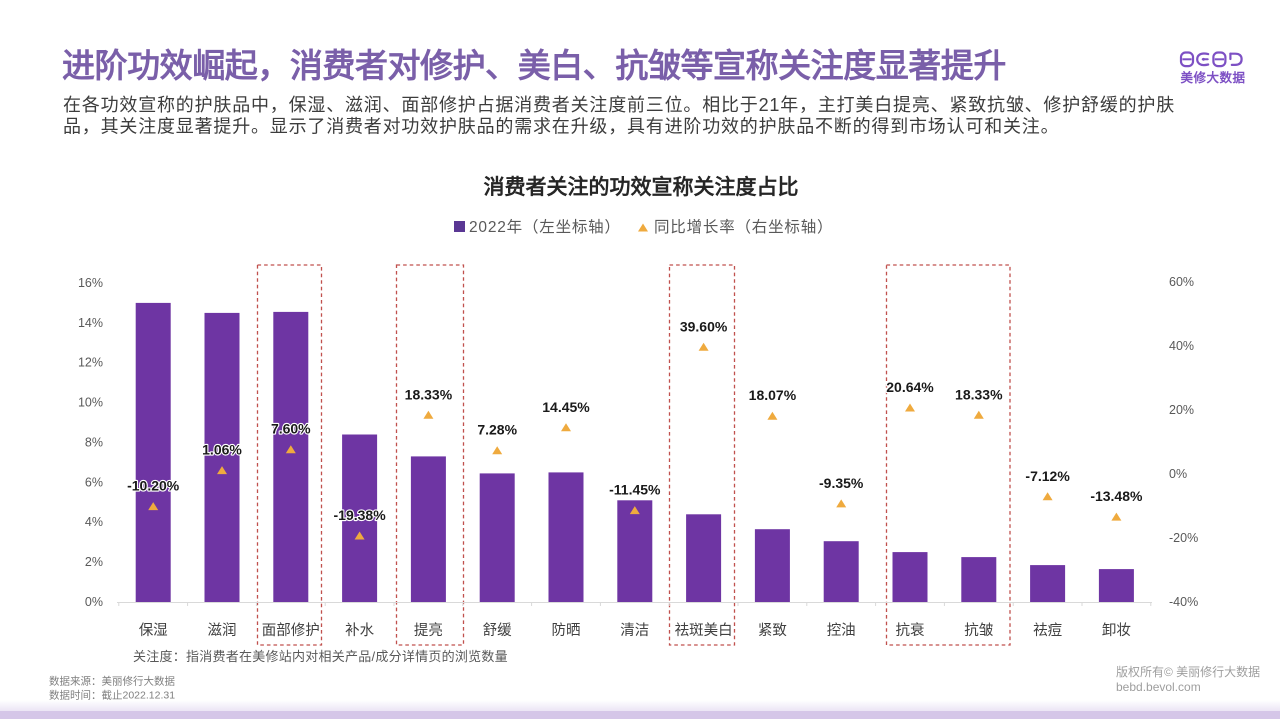 The image size is (1280, 719). What do you see at coordinates (90, 403) in the screenshot?
I see `svg-text: 10%` at bounding box center [90, 403].